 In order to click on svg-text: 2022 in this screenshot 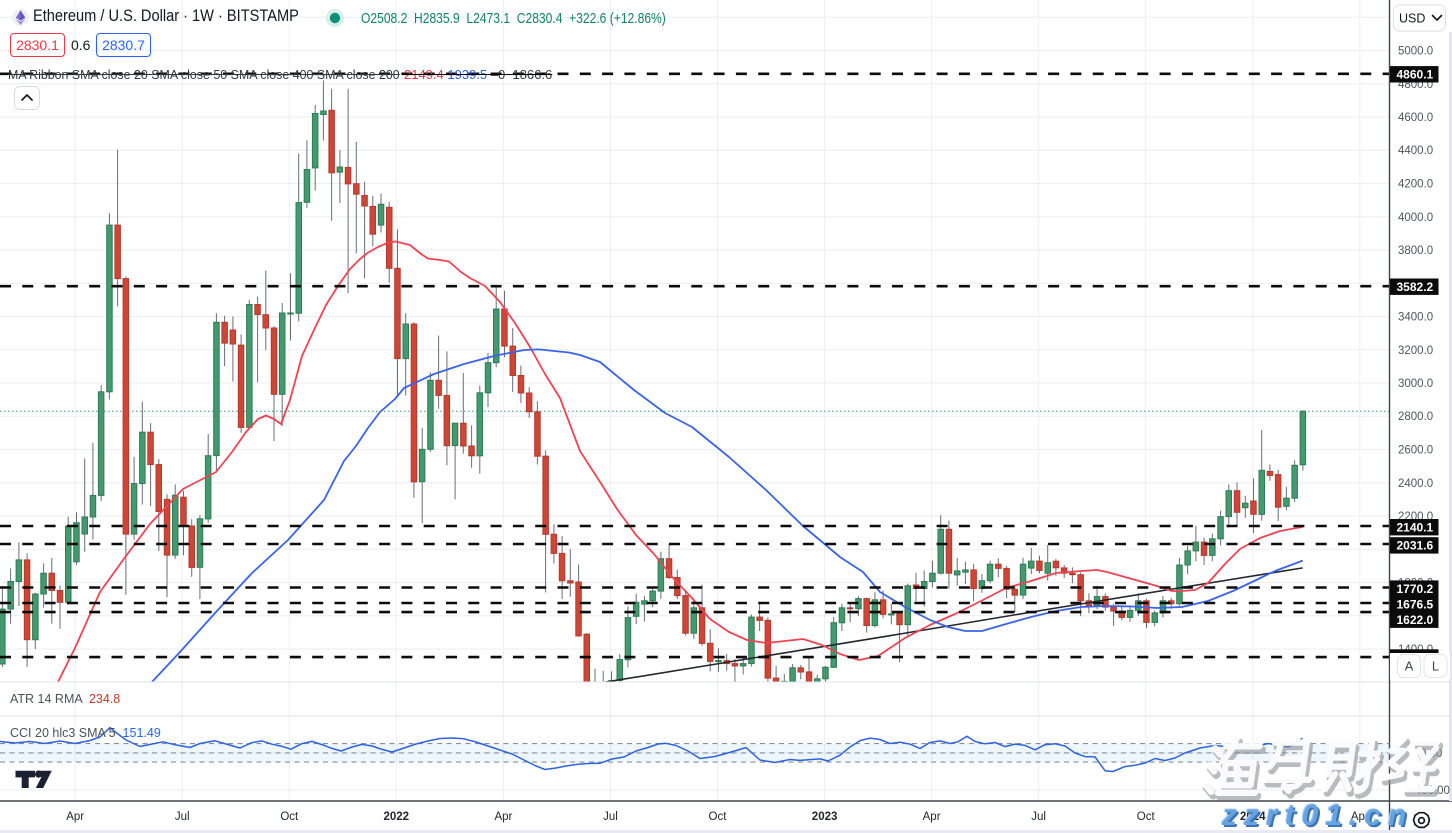, I will do `click(397, 817)`.